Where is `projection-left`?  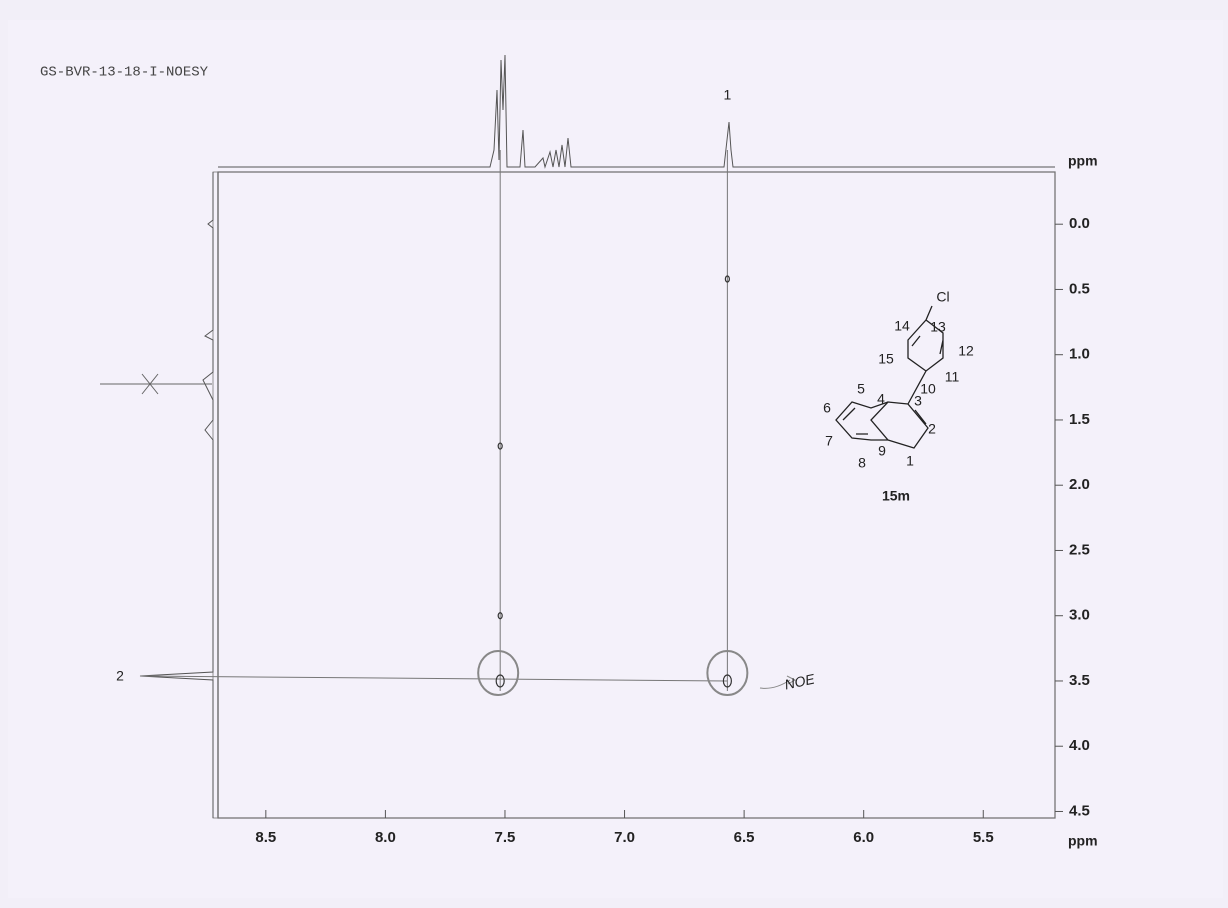 projection-left is located at coordinates (176, 495).